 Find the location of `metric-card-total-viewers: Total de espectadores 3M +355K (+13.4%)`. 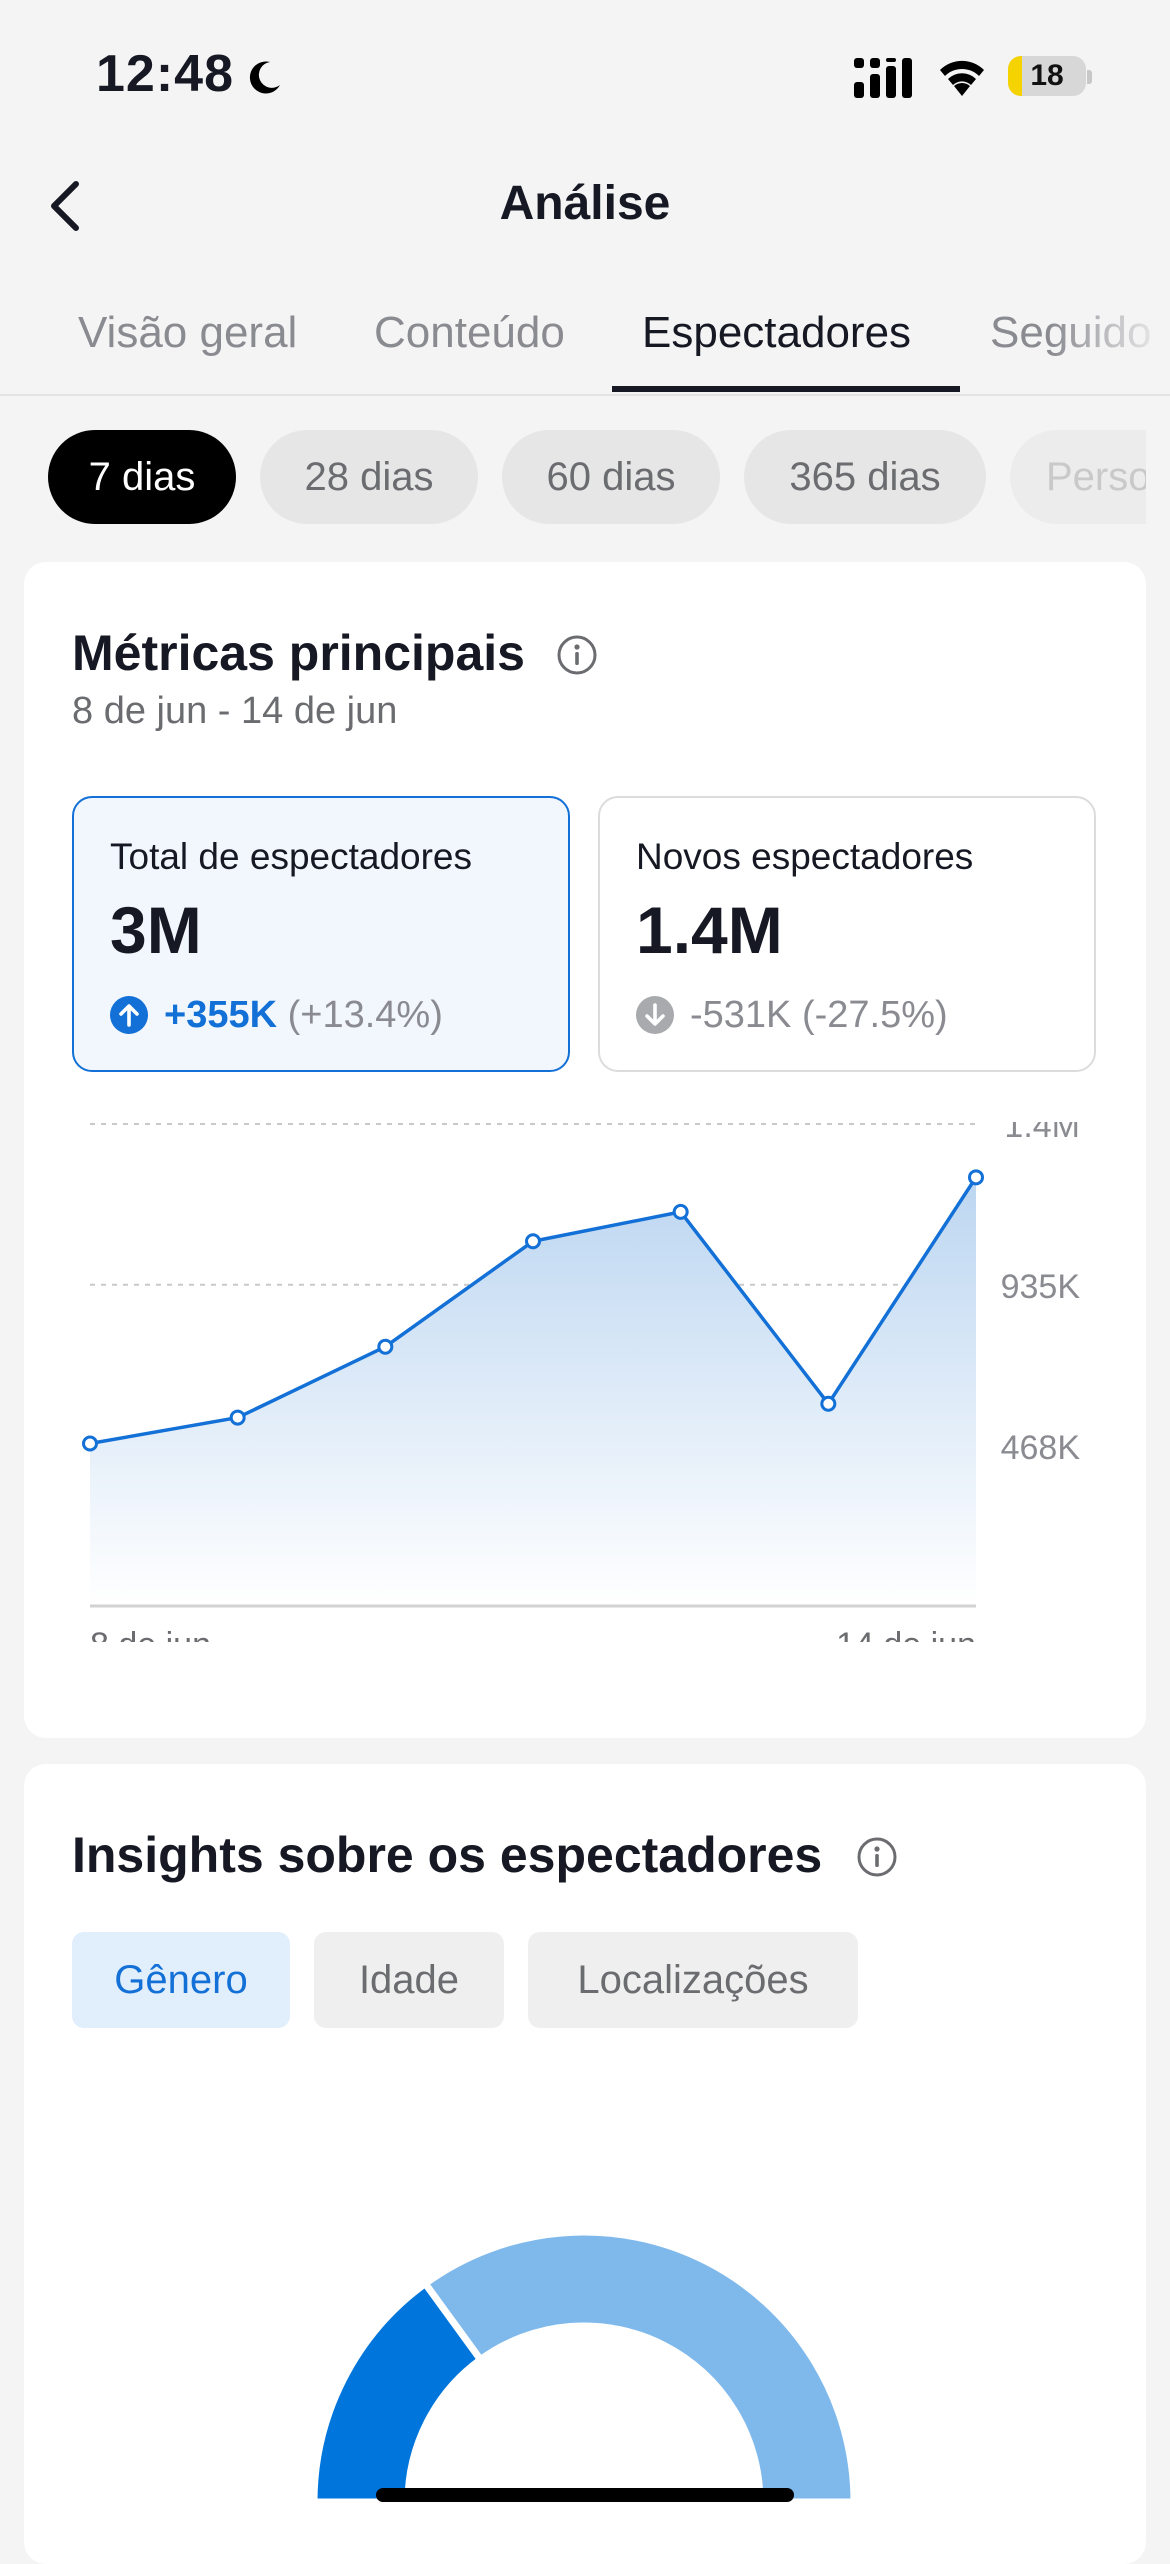

metric-card-total-viewers: Total de espectadores 3M +355K (+13.4%) is located at coordinates (321, 934).